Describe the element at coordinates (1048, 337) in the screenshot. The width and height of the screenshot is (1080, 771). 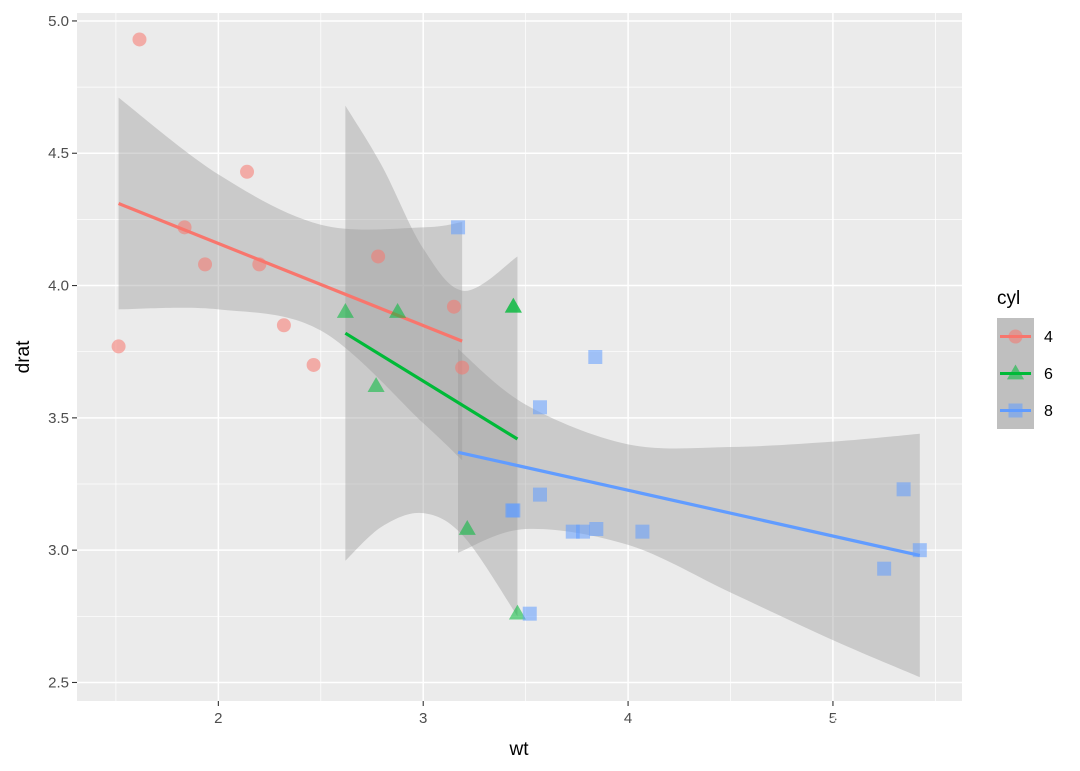
I see `legend-label-4: 4` at that location.